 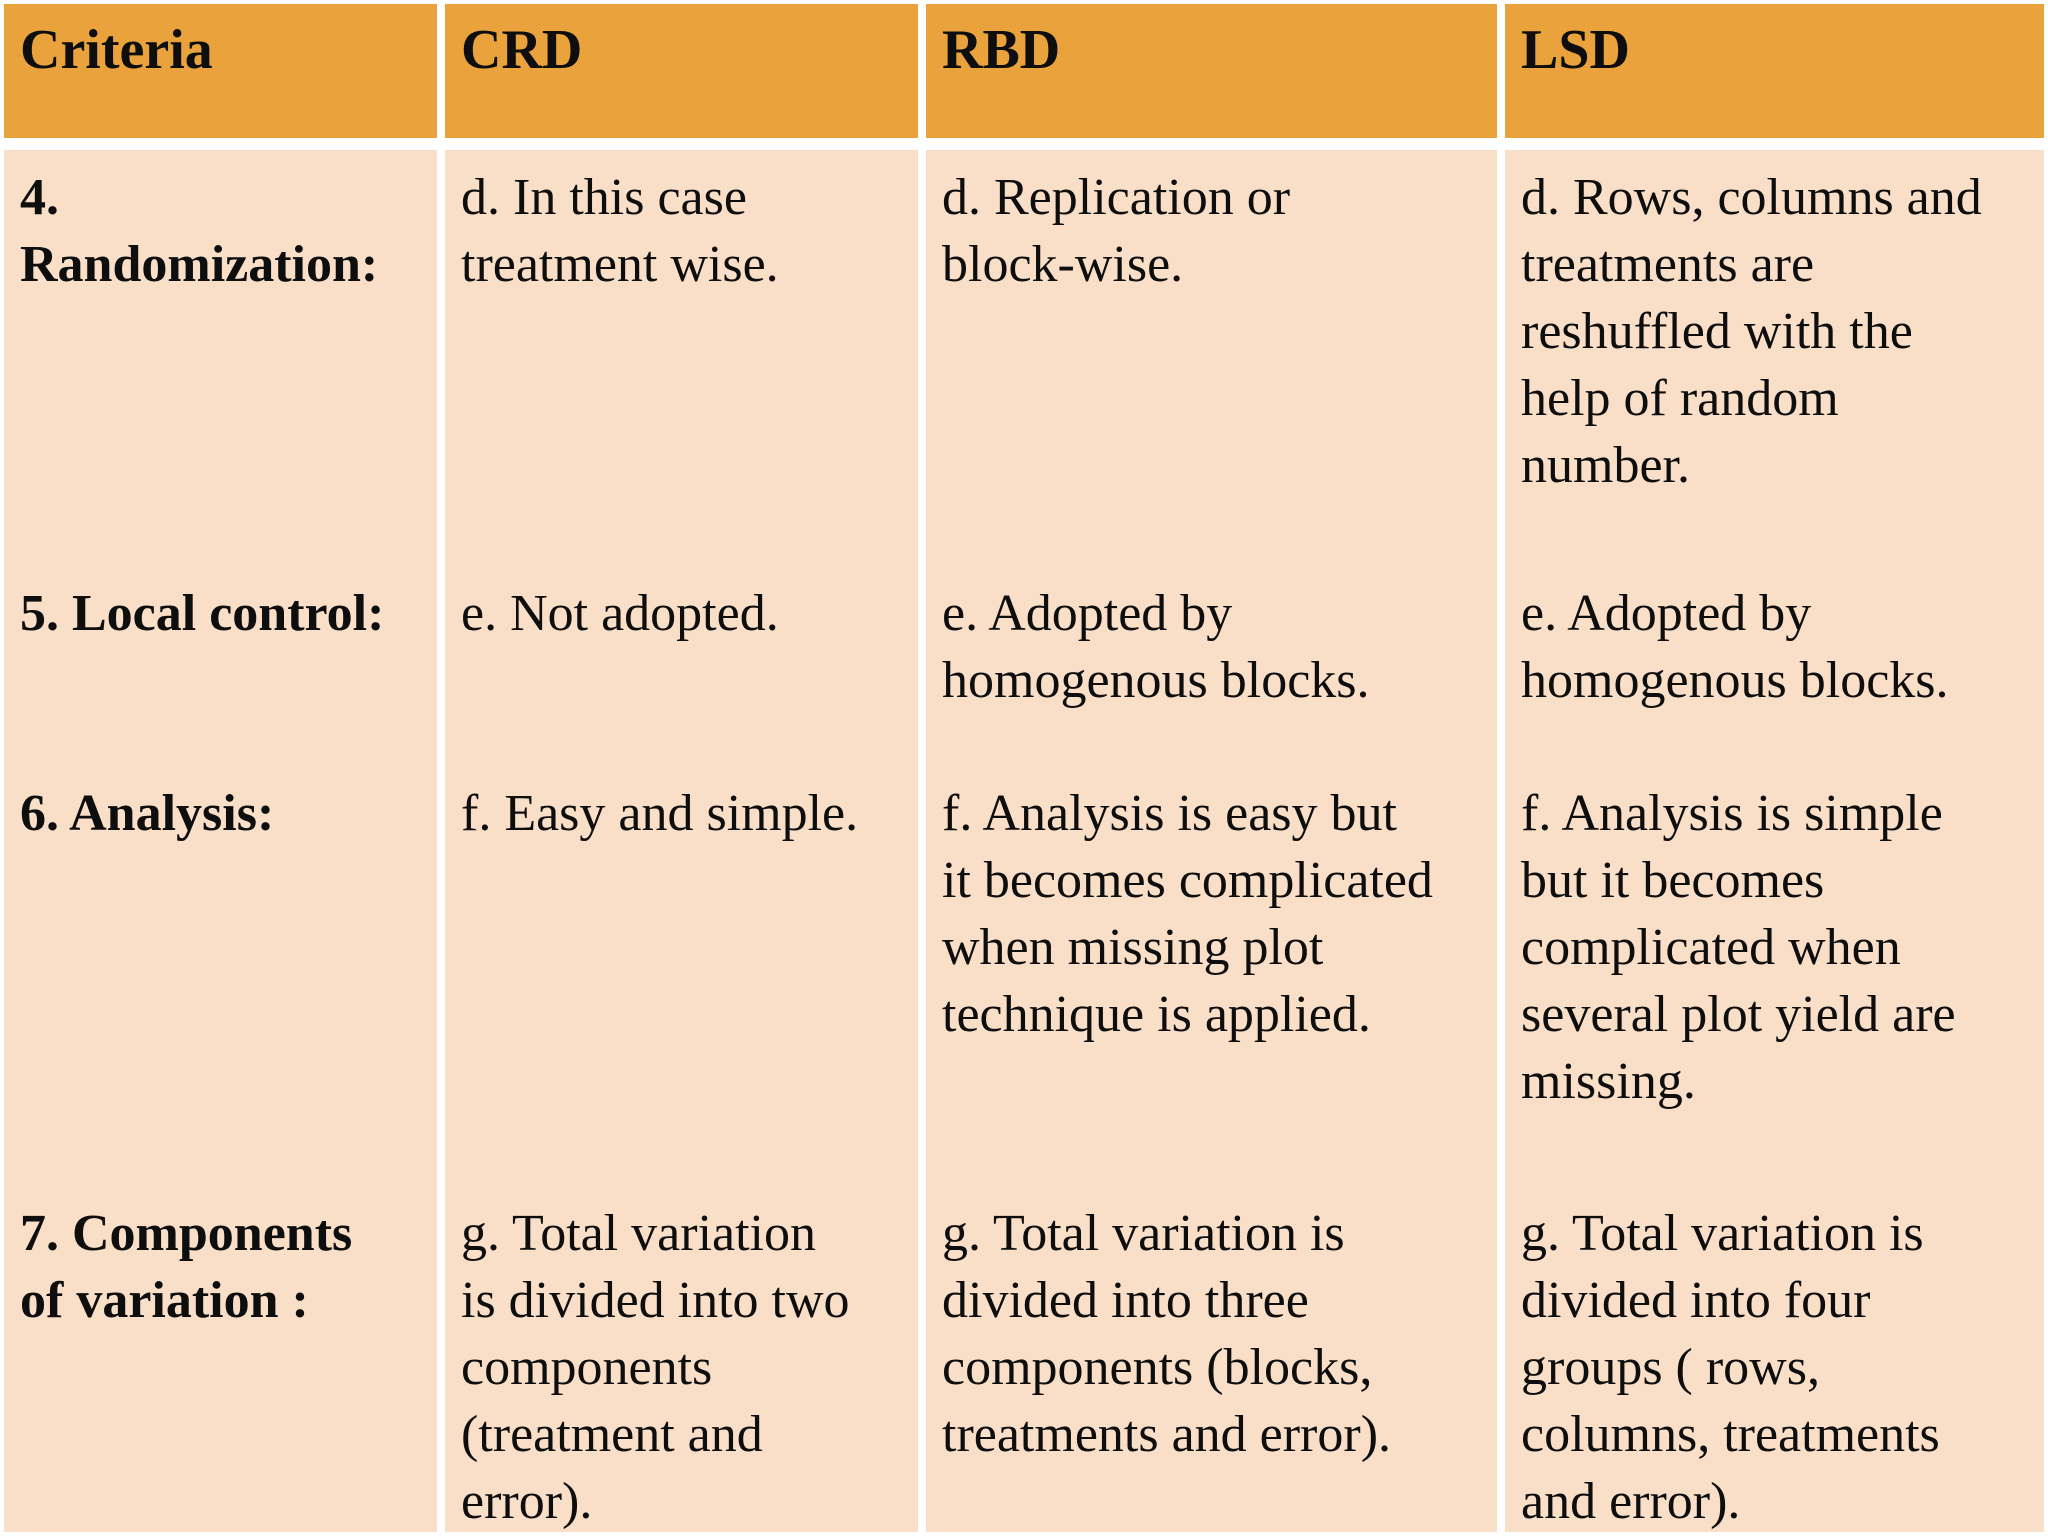 I want to click on cell-local-control-rbd: e. Adopted by homogenous blocks., so click(x=1211, y=666).